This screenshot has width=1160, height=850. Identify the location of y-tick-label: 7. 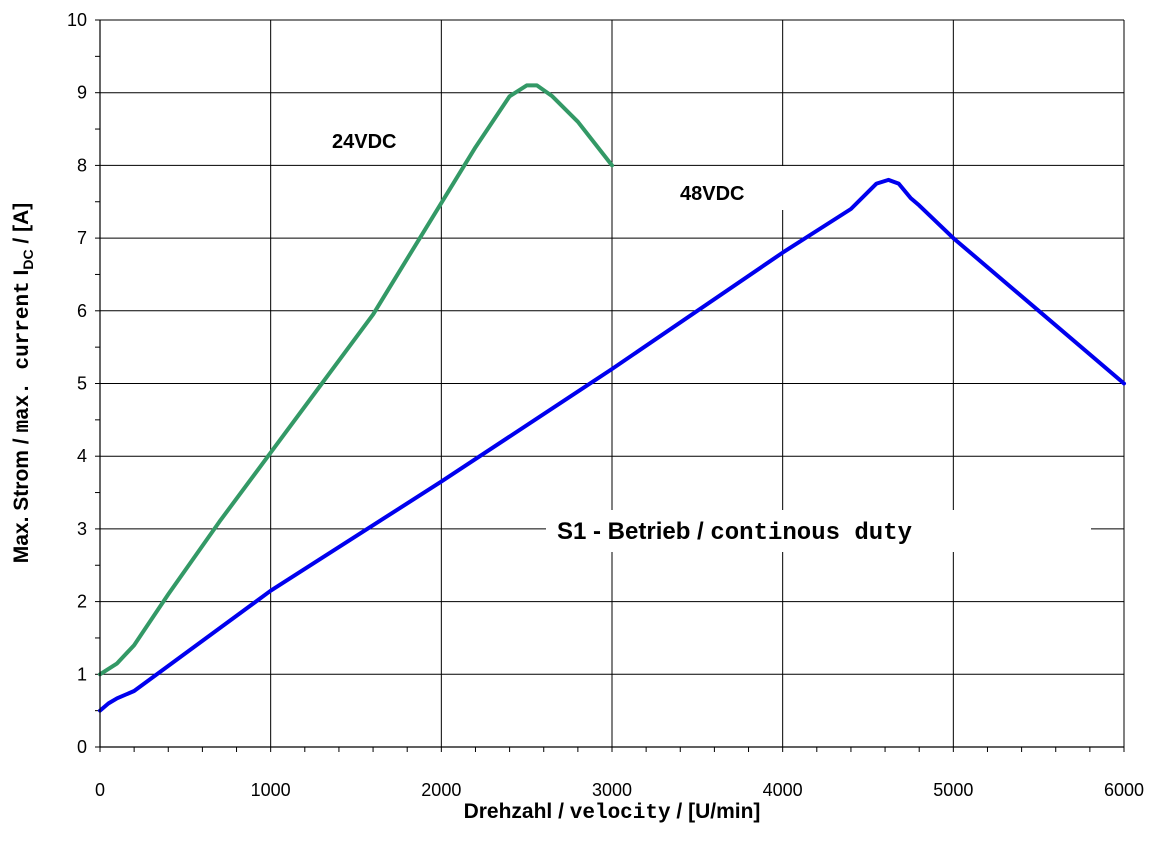
(82, 238).